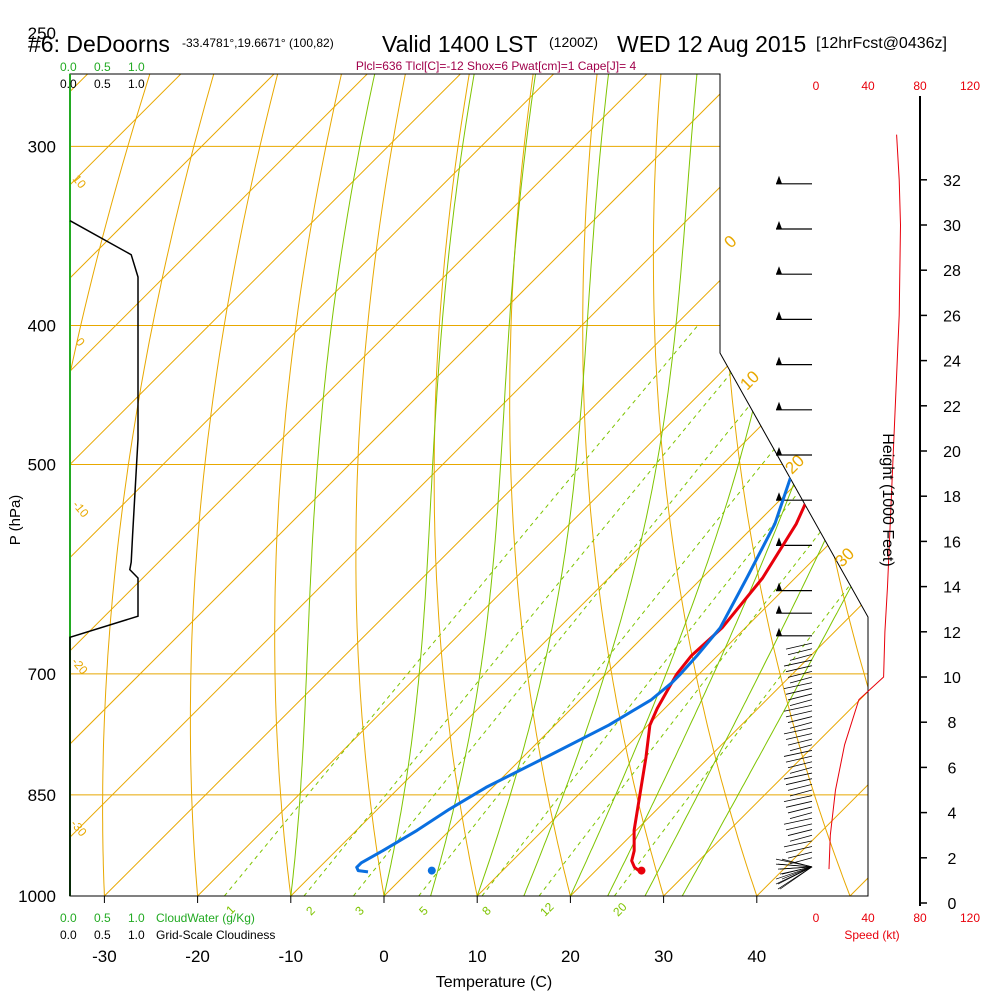 This screenshot has width=1000, height=1000. Describe the element at coordinates (881, 43) in the screenshot. I see `forecast-label: [12hrFcst@0436z]` at that location.